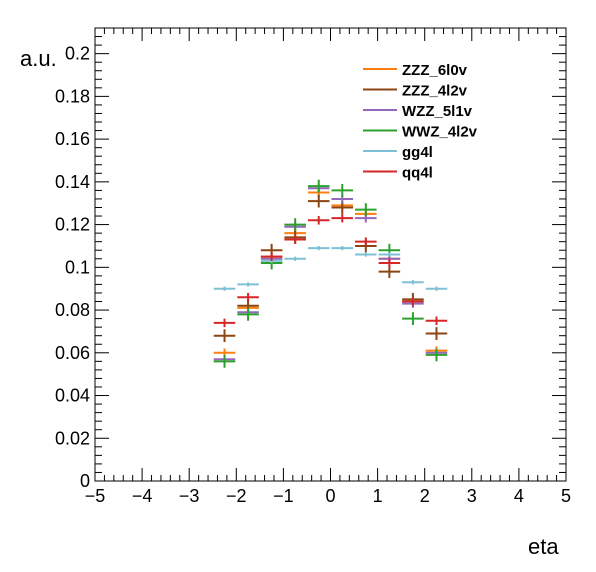 This screenshot has height=572, width=596. What do you see at coordinates (417, 152) in the screenshot?
I see `legend-label: gg4l` at bounding box center [417, 152].